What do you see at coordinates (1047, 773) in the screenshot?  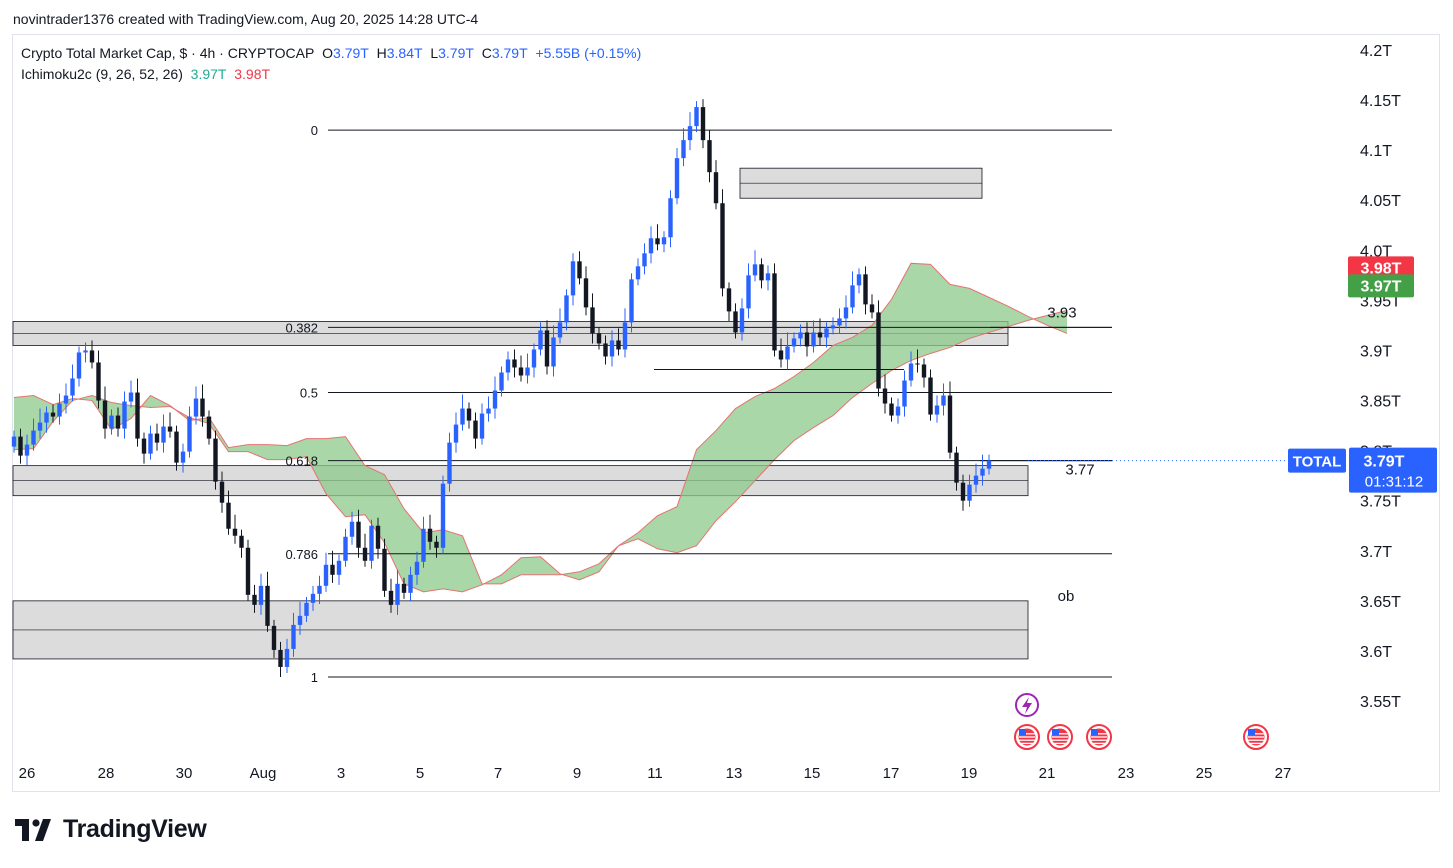 I see `x-axis-tick-label: 21` at bounding box center [1047, 773].